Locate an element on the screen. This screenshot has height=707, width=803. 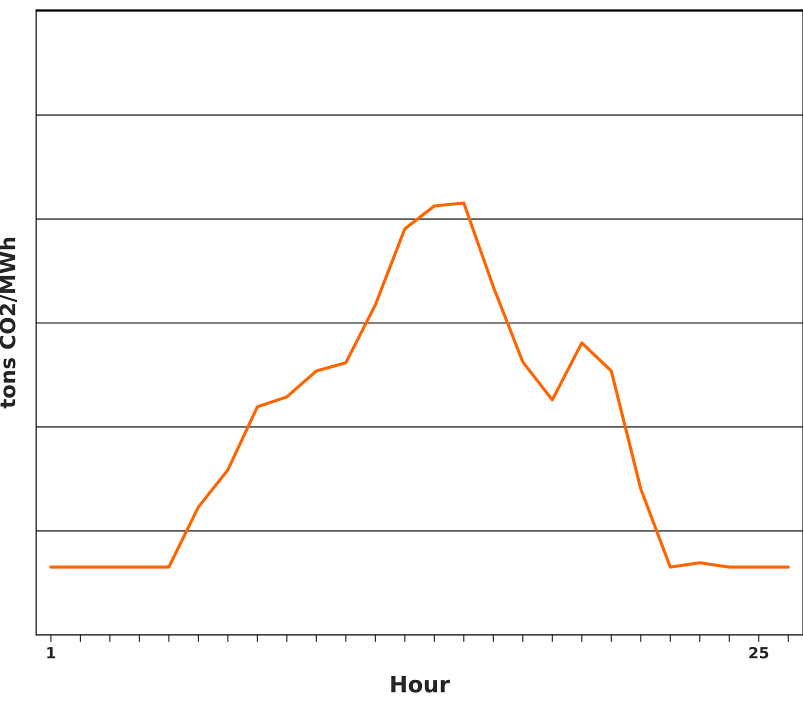
x-axis-title: Hour is located at coordinates (420, 684).